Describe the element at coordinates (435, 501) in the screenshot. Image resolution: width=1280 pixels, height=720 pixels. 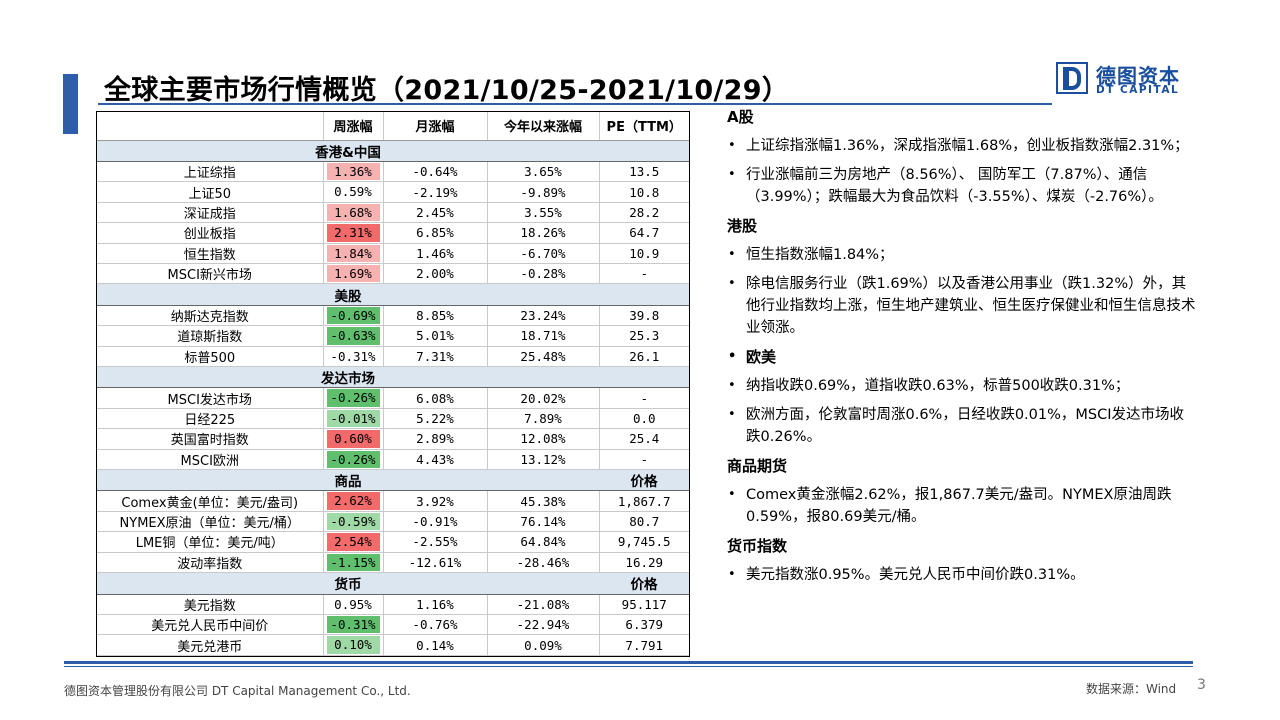
I see `row-month-change: 3.92%` at that location.